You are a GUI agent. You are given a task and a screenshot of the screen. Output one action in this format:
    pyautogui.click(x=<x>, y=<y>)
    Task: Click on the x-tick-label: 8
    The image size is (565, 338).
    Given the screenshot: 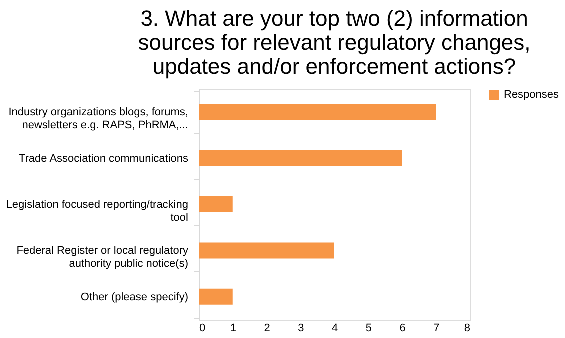 What is the action you would take?
    pyautogui.click(x=467, y=328)
    